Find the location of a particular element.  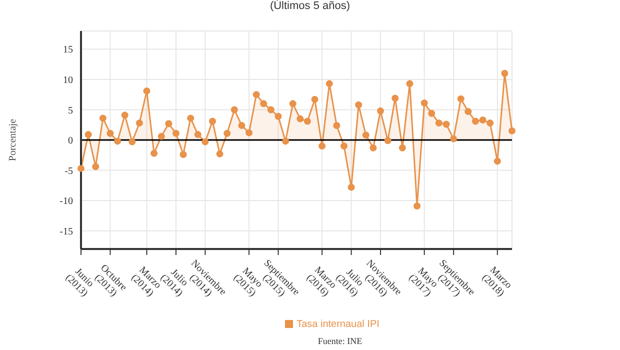

y-tick-label: 10 is located at coordinates (68, 80).